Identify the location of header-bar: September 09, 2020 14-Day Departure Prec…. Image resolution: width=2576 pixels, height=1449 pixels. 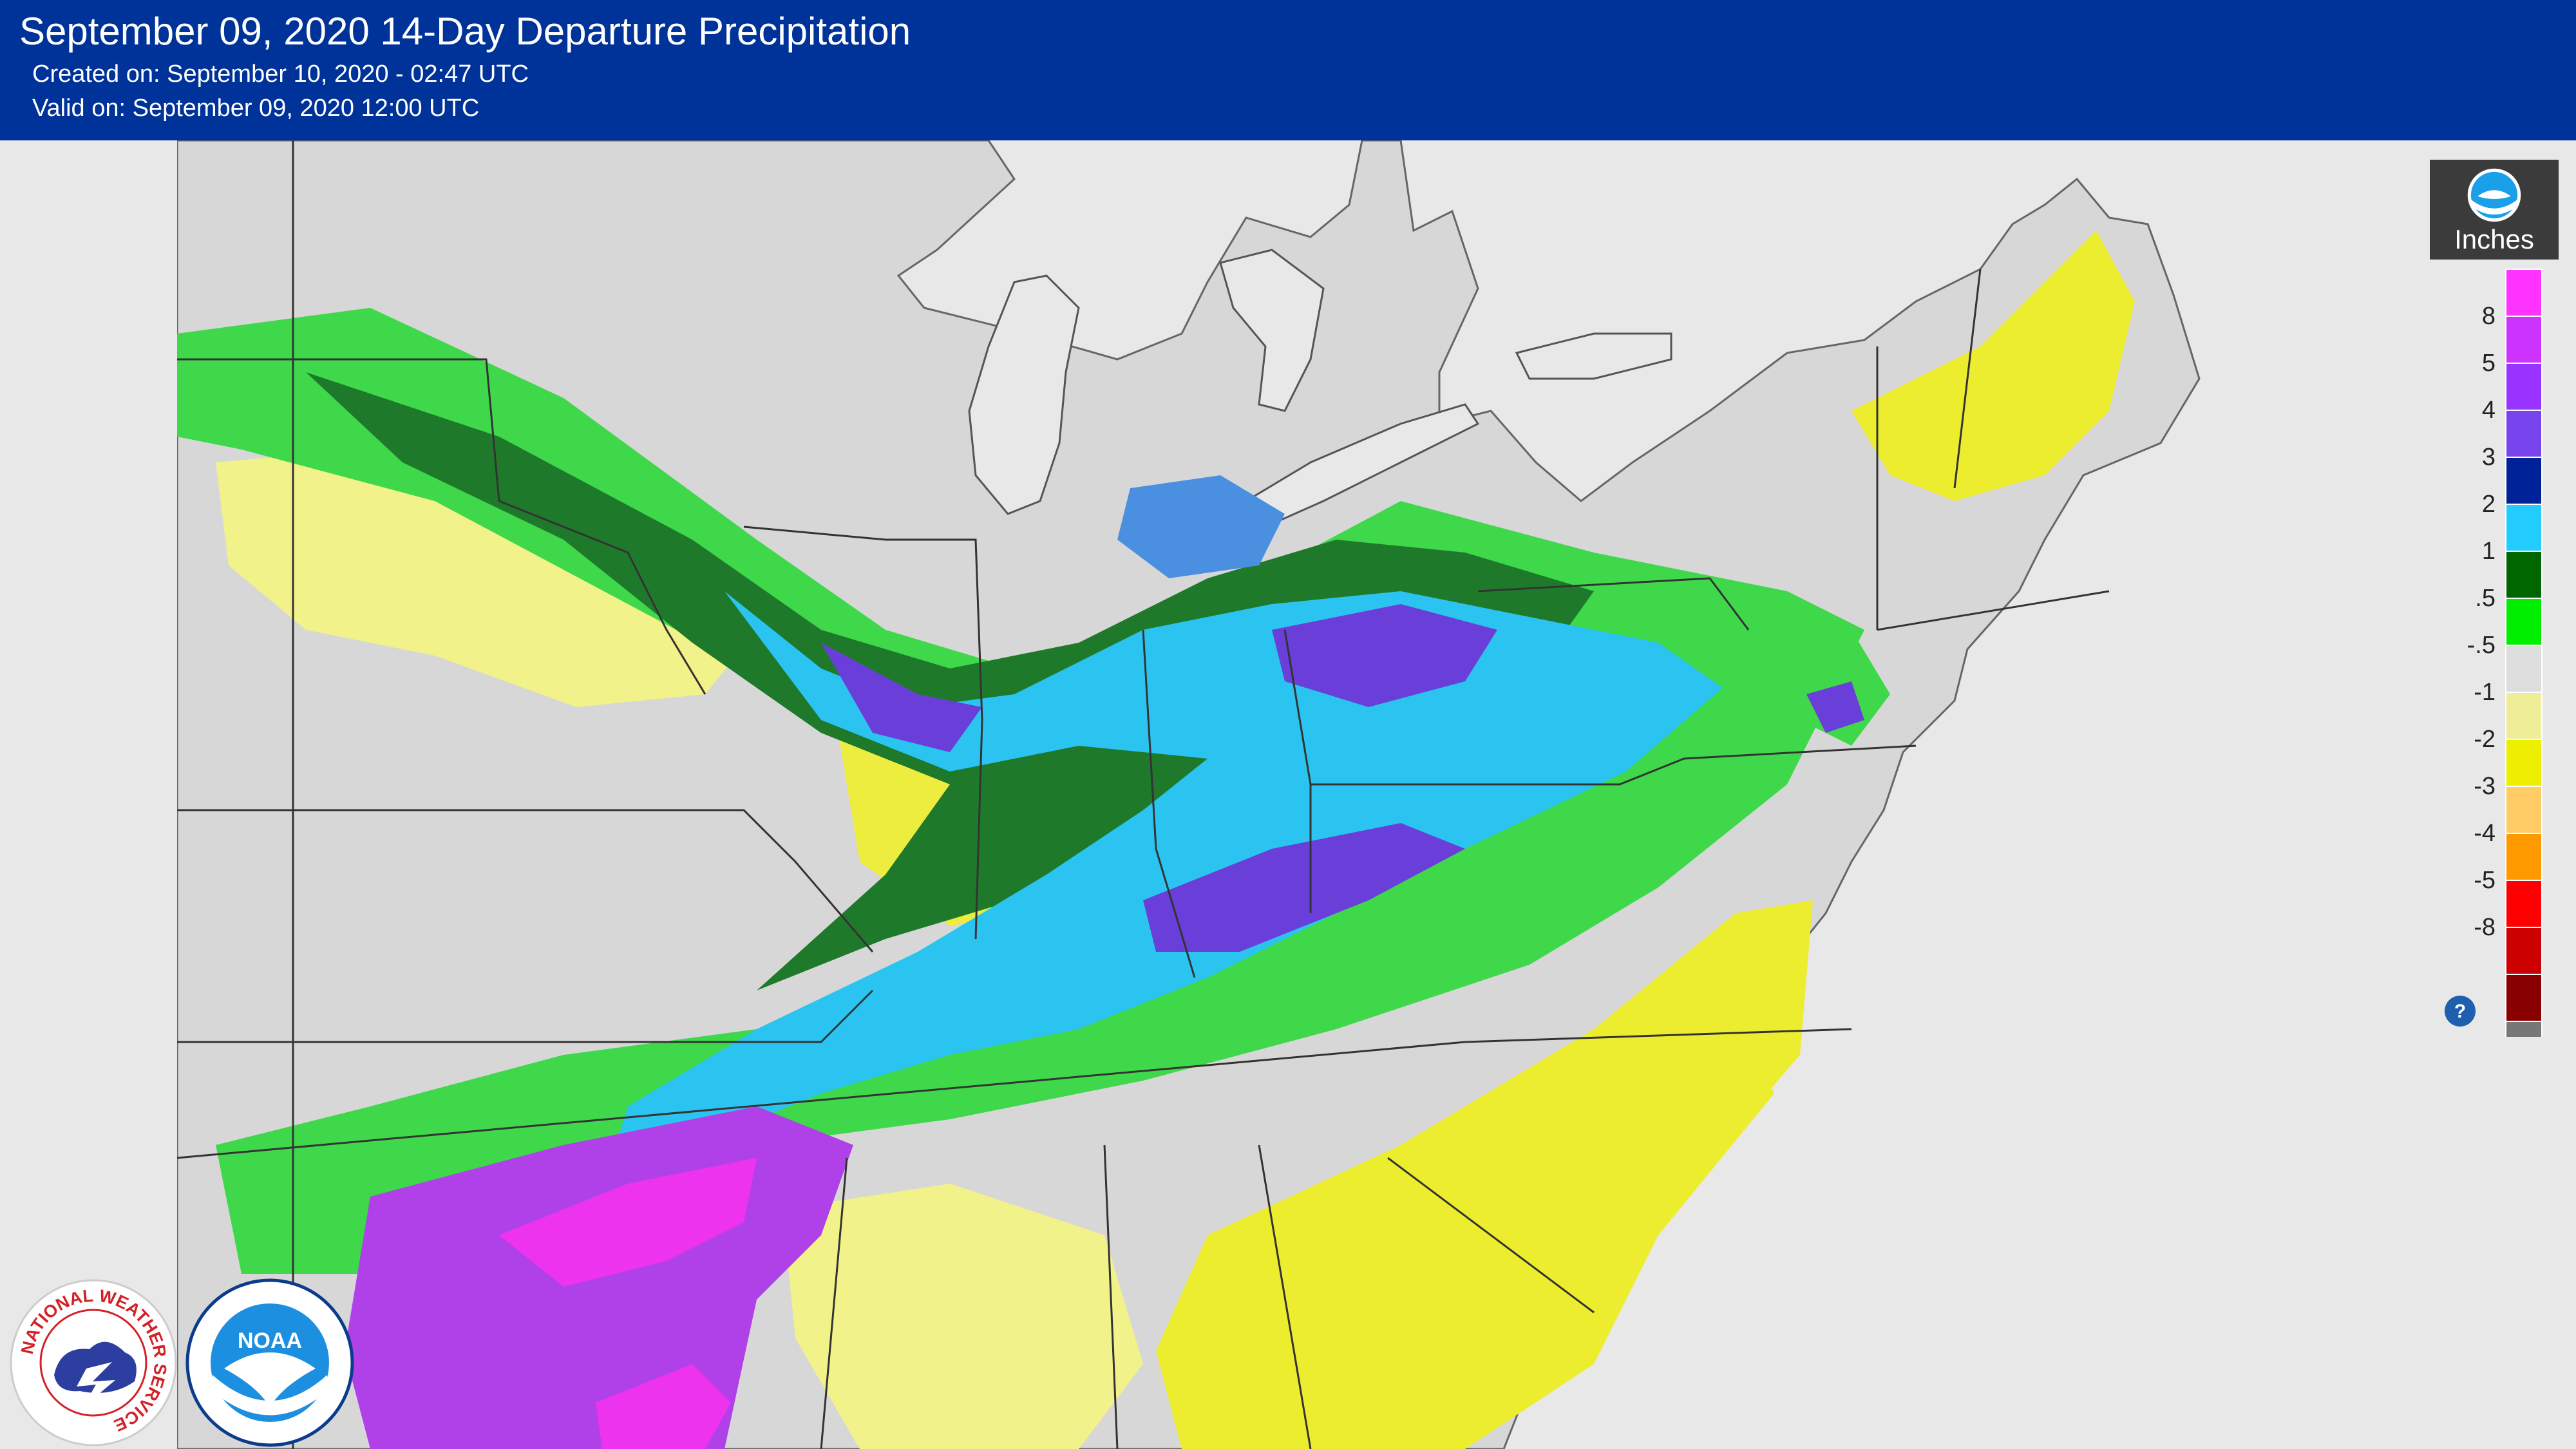
(1288, 70).